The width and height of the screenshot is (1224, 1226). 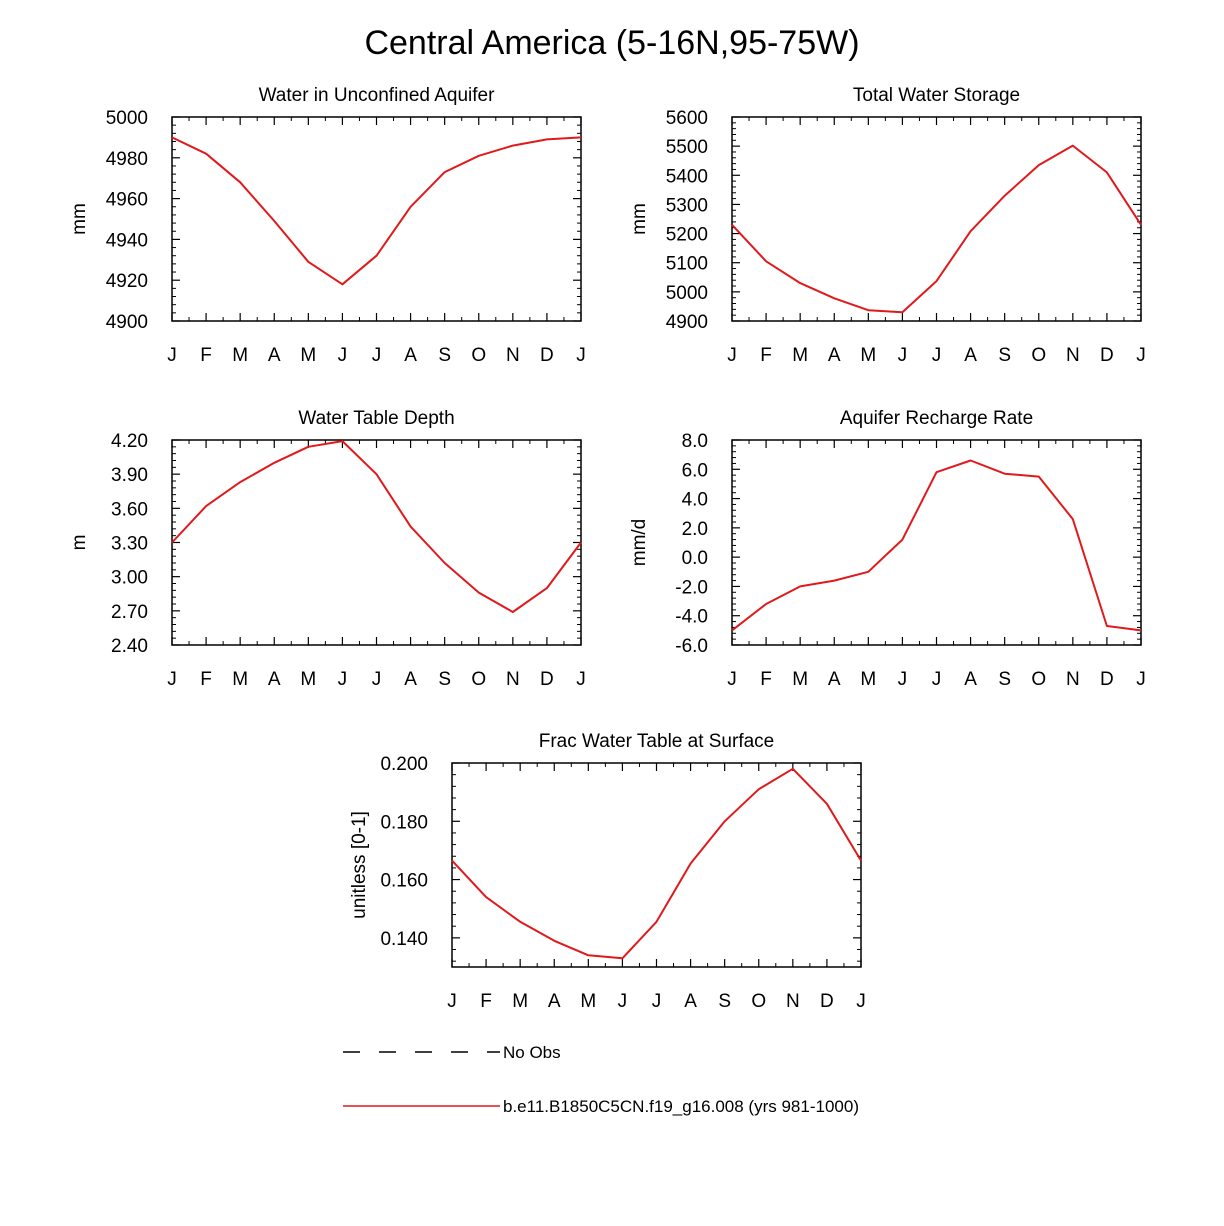 What do you see at coordinates (691, 617) in the screenshot?
I see `y-tick-label: -4.0` at bounding box center [691, 617].